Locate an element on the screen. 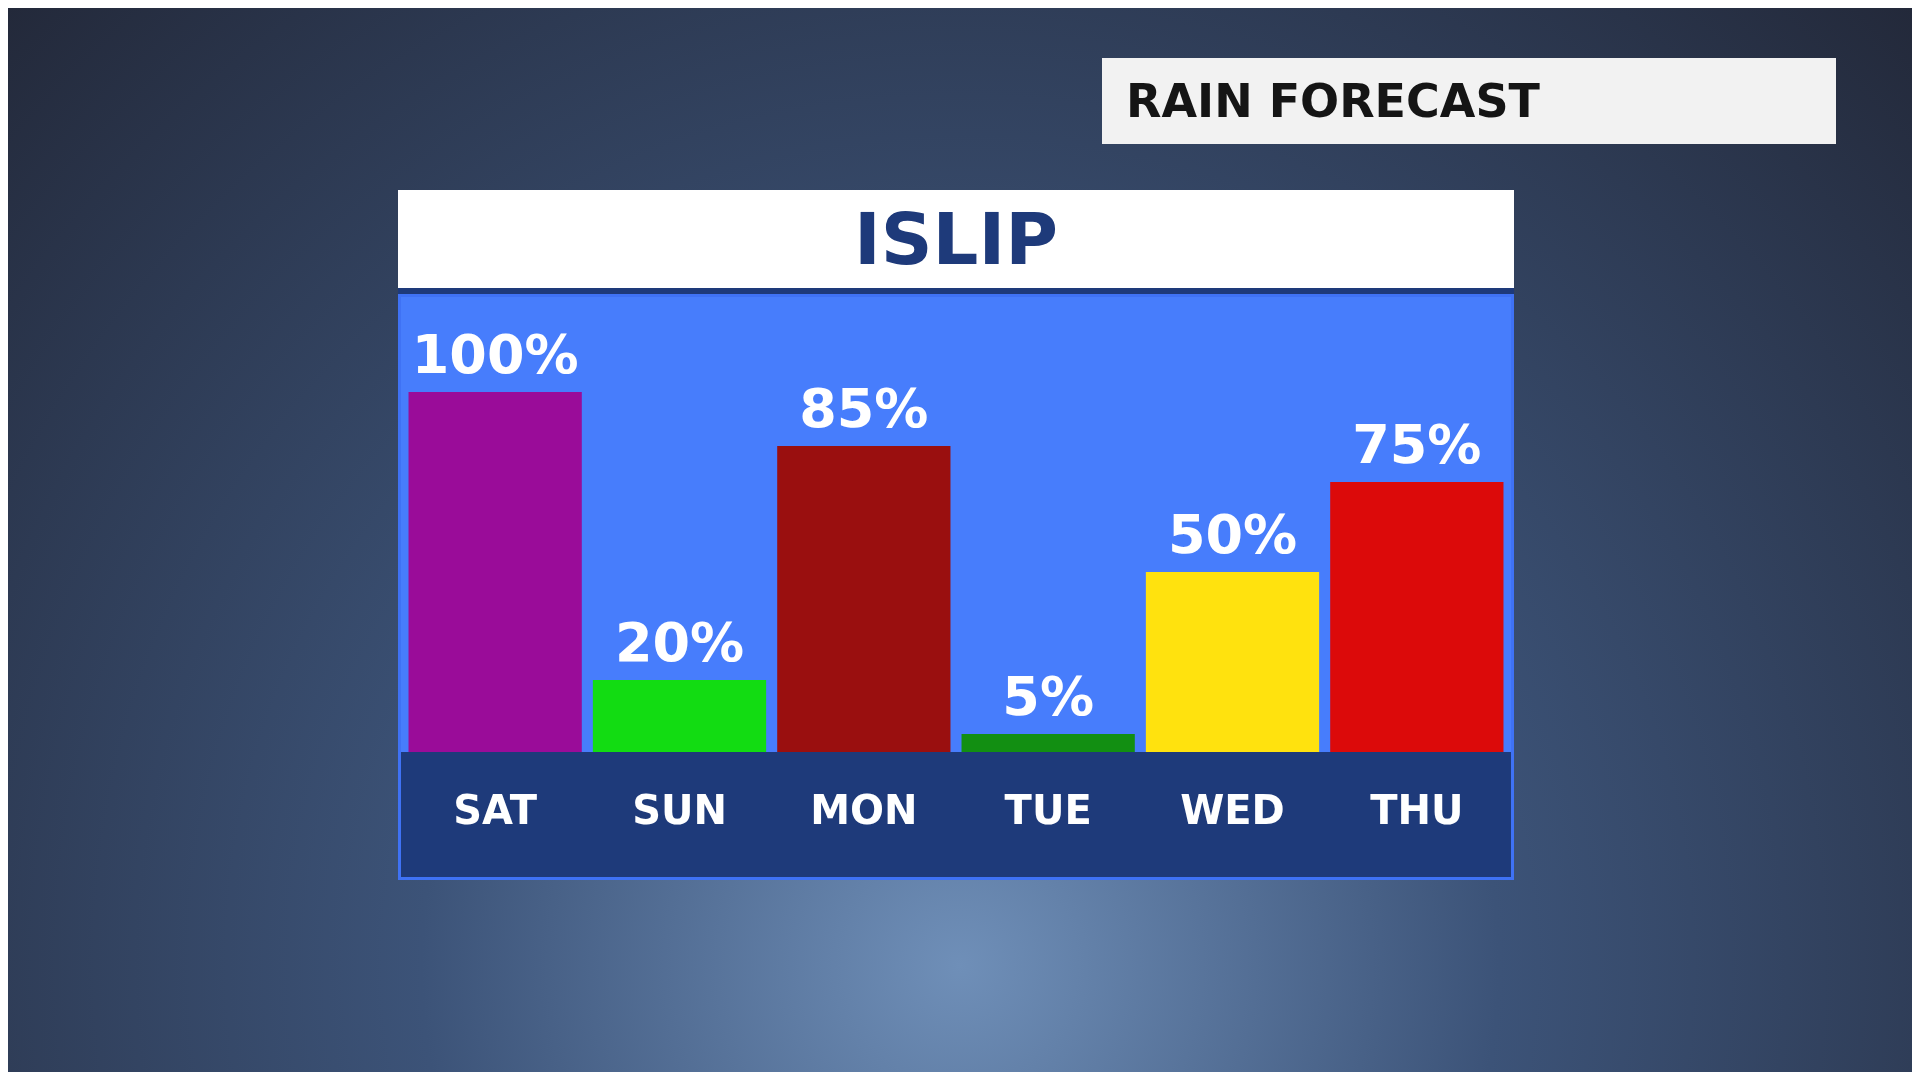 This screenshot has width=1920, height=1080. chart-title: ISLIP is located at coordinates (956, 242).